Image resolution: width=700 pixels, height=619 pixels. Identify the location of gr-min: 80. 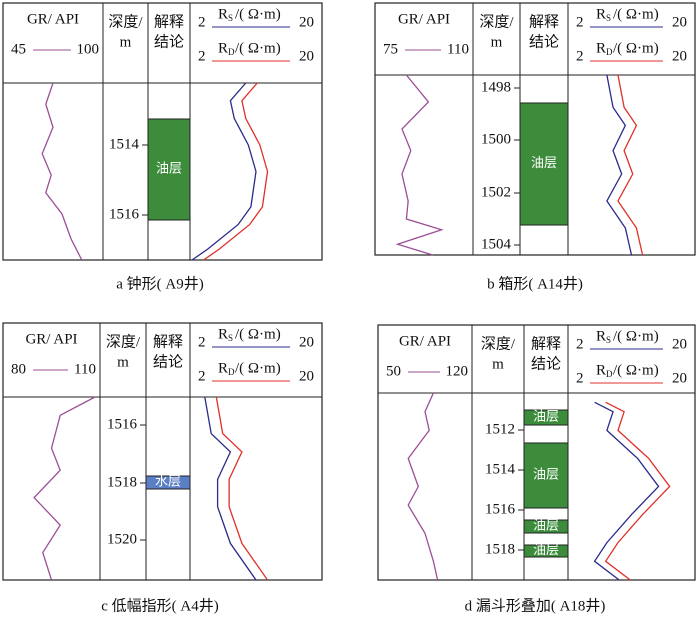
(18, 369).